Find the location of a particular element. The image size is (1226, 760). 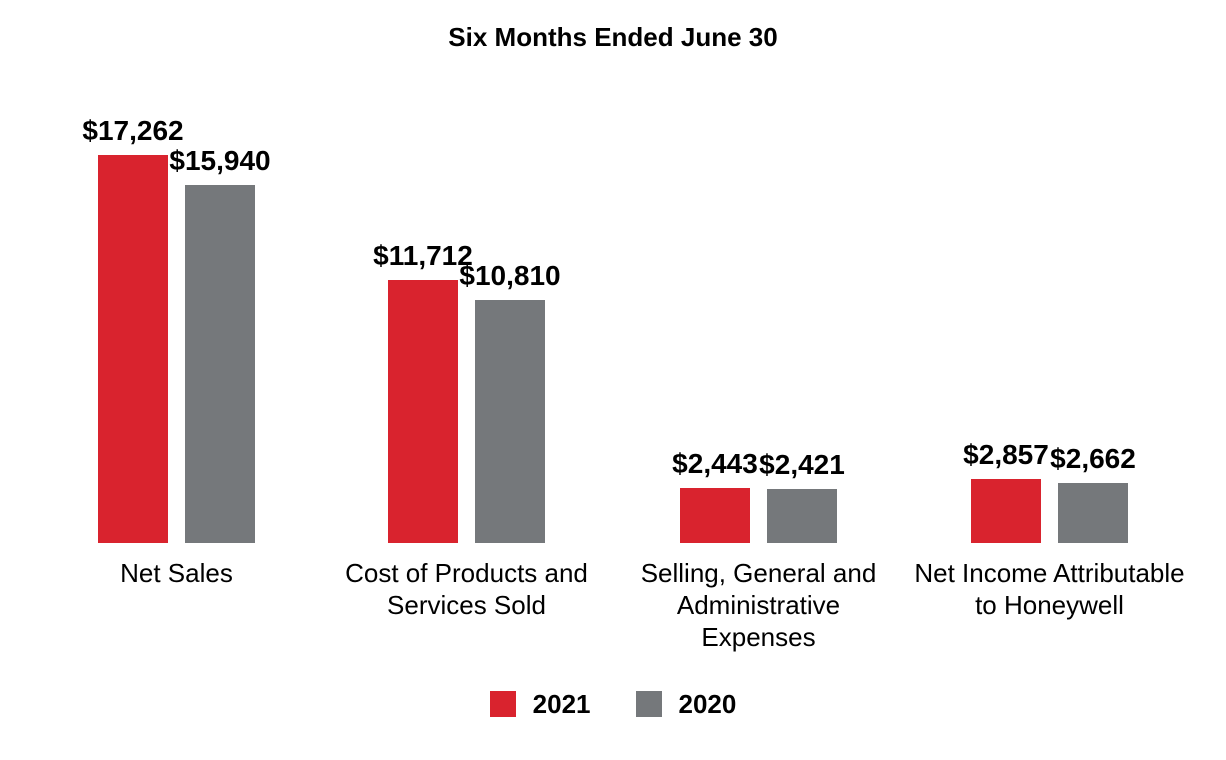

category-label-line: Services Sold is located at coordinates (466, 605).